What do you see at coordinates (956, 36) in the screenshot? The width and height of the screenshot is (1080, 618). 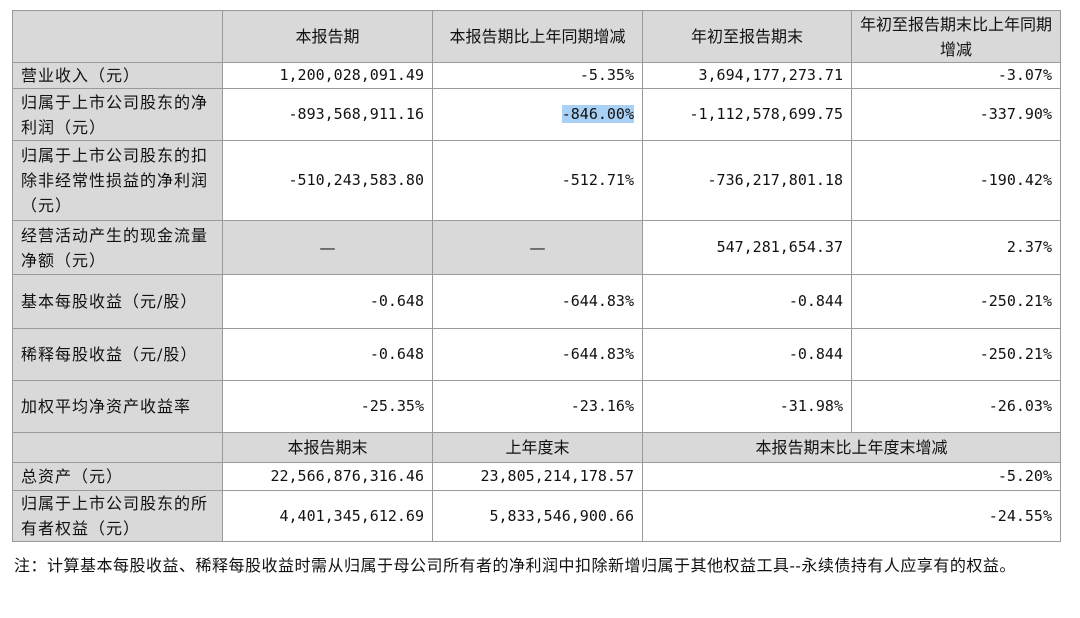 I see `header-ytd-yoy: 年初至报告期末比上年同期增减` at bounding box center [956, 36].